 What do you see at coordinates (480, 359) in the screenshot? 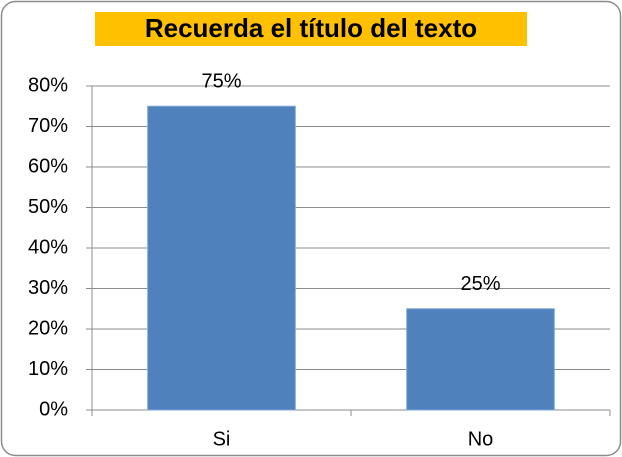
I see `bar` at bounding box center [480, 359].